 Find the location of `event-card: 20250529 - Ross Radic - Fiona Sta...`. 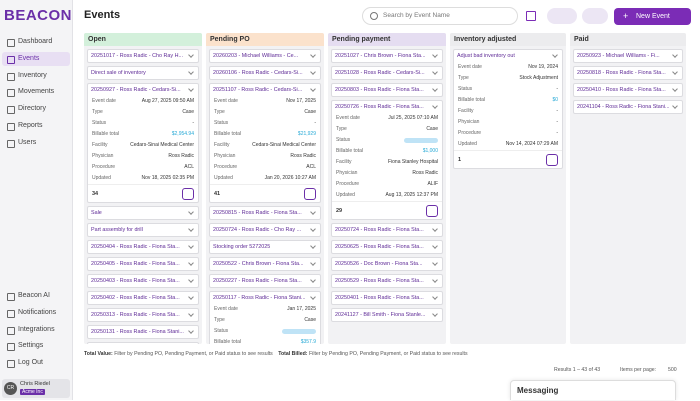

event-card: 20250529 - Ross Radic - Fiona Sta... is located at coordinates (387, 281).